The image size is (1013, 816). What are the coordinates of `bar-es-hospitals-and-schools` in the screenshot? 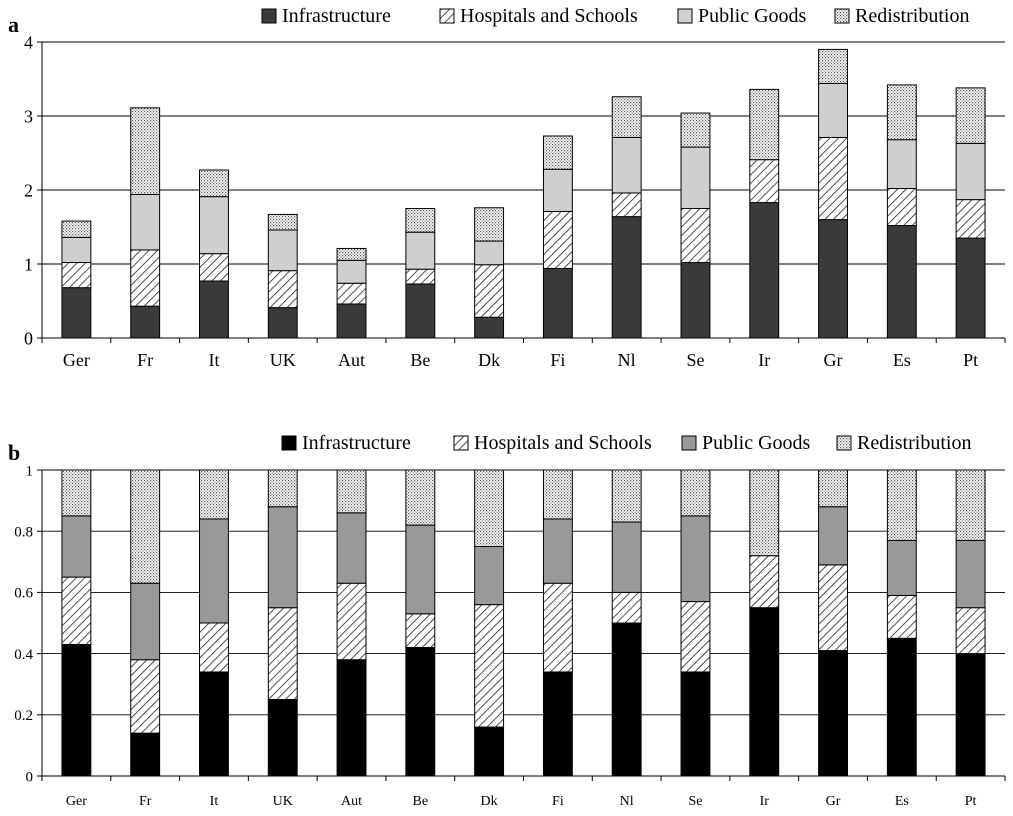 It's located at (901, 207).